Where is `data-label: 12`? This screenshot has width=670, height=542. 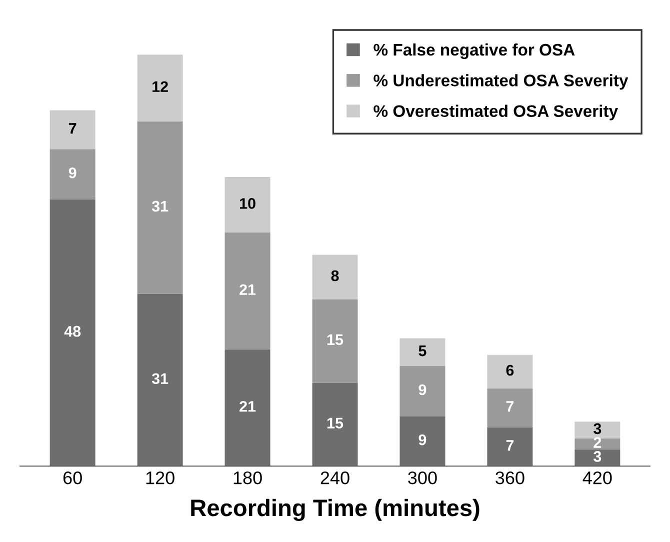
data-label: 12 is located at coordinates (160, 86).